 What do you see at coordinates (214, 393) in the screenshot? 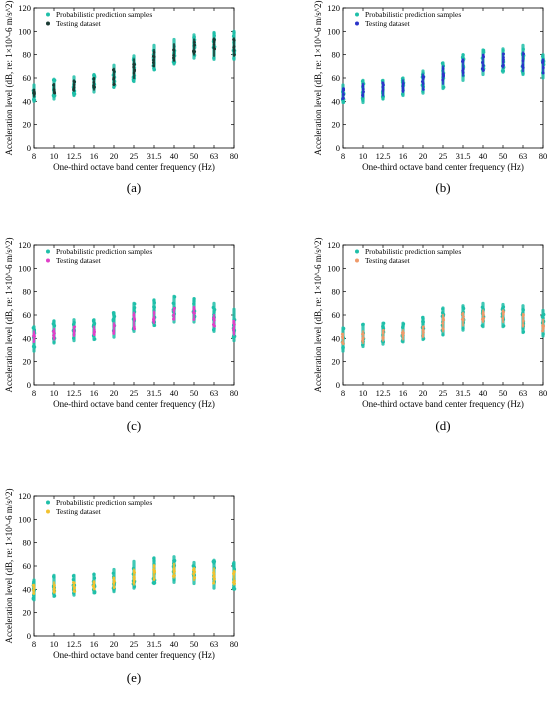
I see `x-tick-label: 63` at bounding box center [214, 393].